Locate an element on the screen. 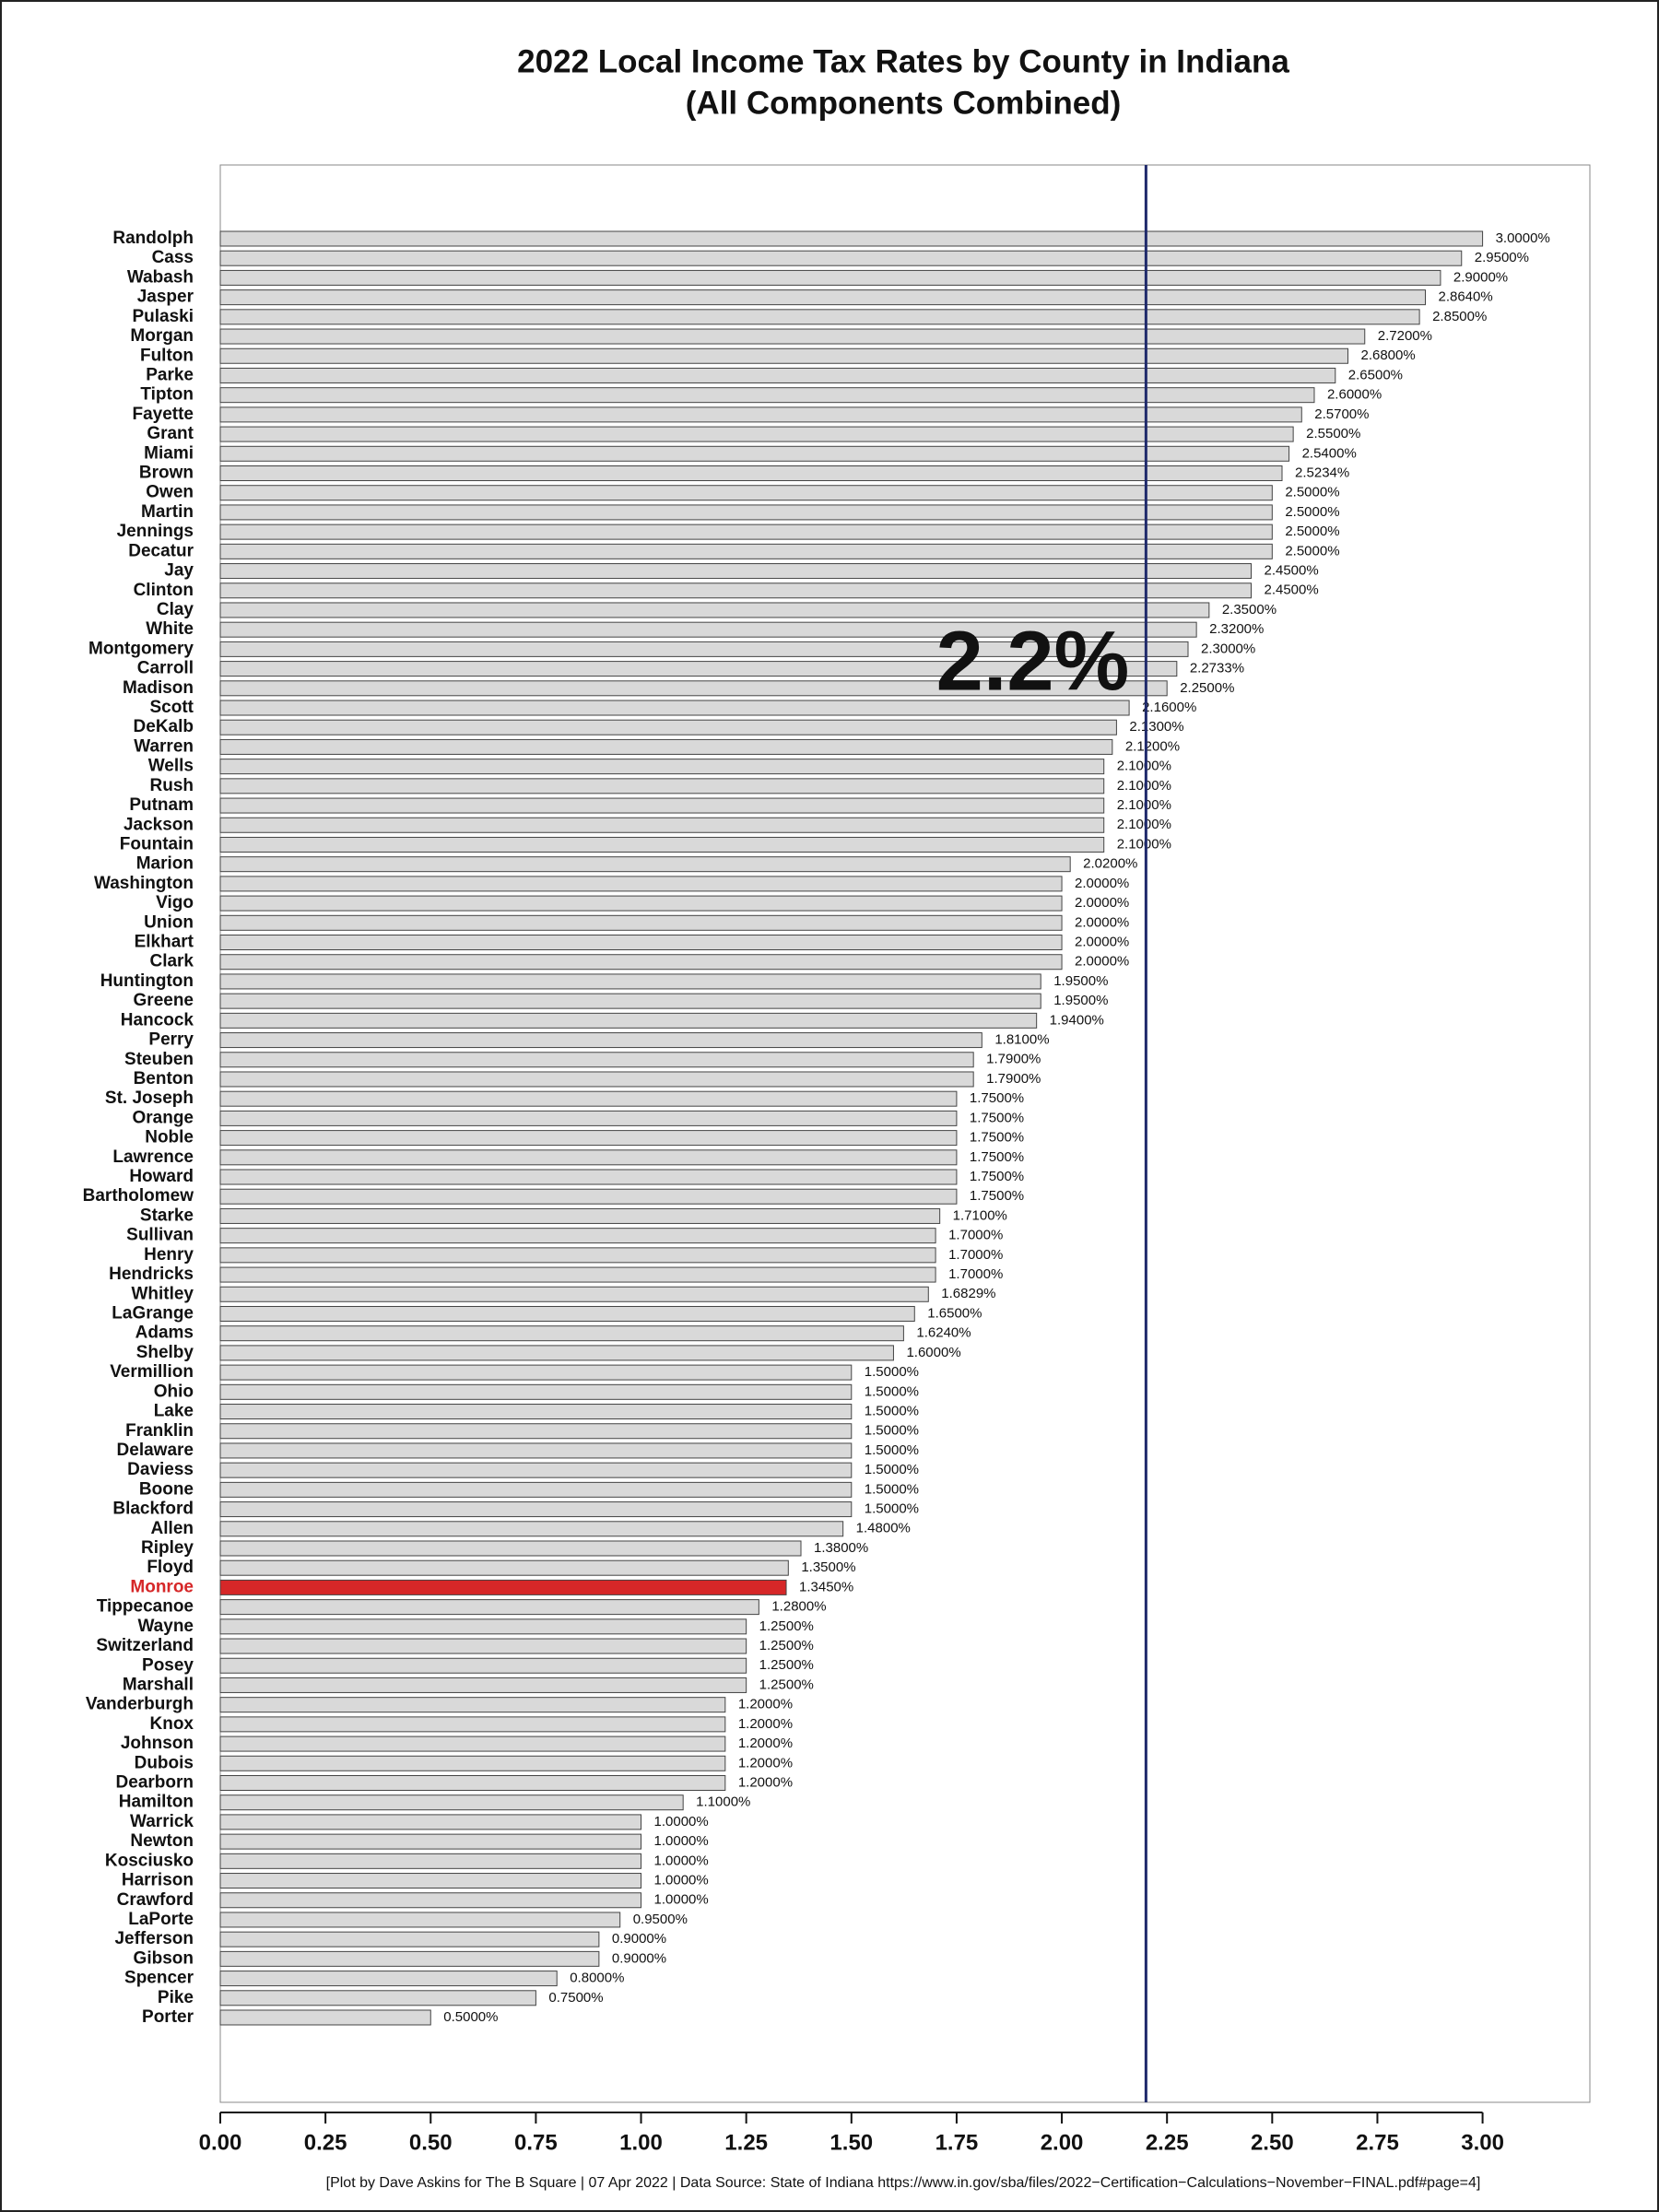 The image size is (1659, 2212). y-tick-label: Martin is located at coordinates (167, 512).